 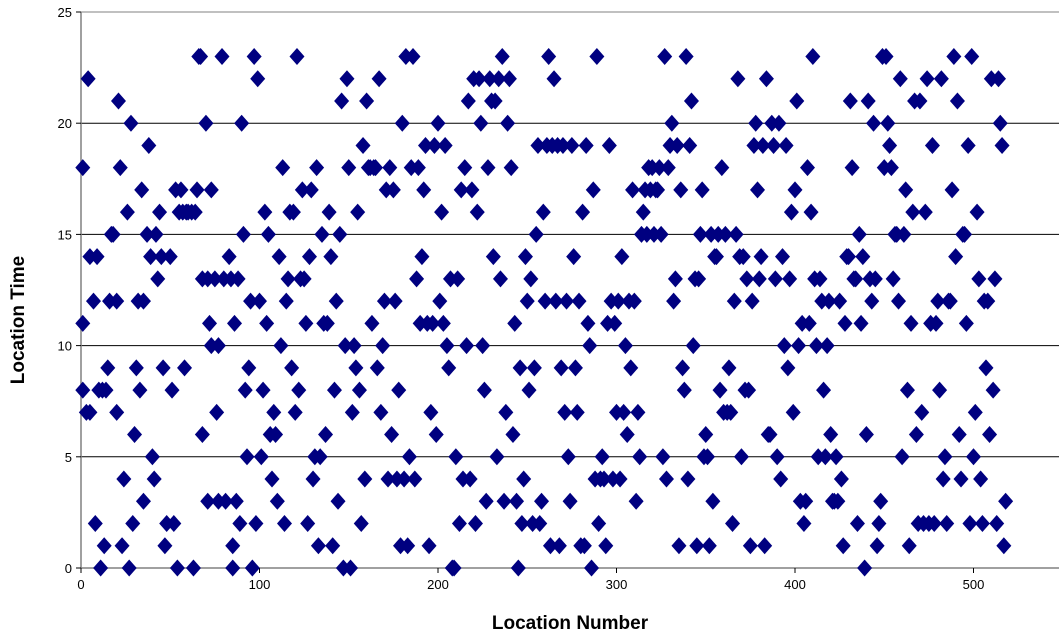 What do you see at coordinates (617, 584) in the screenshot?
I see `x-tick-label-300: 300` at bounding box center [617, 584].